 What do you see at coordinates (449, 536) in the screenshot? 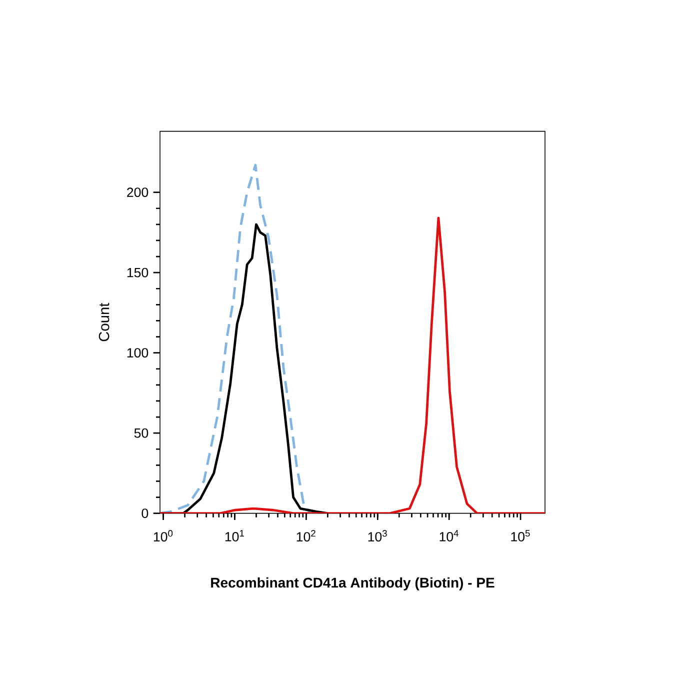
I see `x-tick-label: 10$^{4}$` at bounding box center [449, 536].